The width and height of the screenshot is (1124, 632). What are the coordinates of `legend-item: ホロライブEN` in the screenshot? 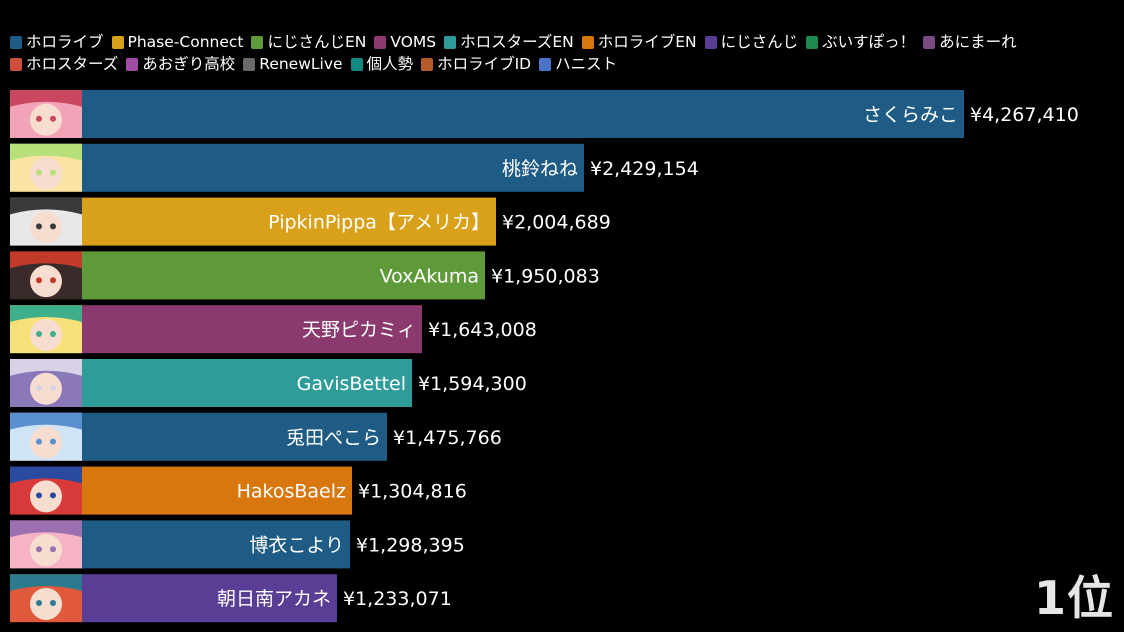 It's located at (639, 42).